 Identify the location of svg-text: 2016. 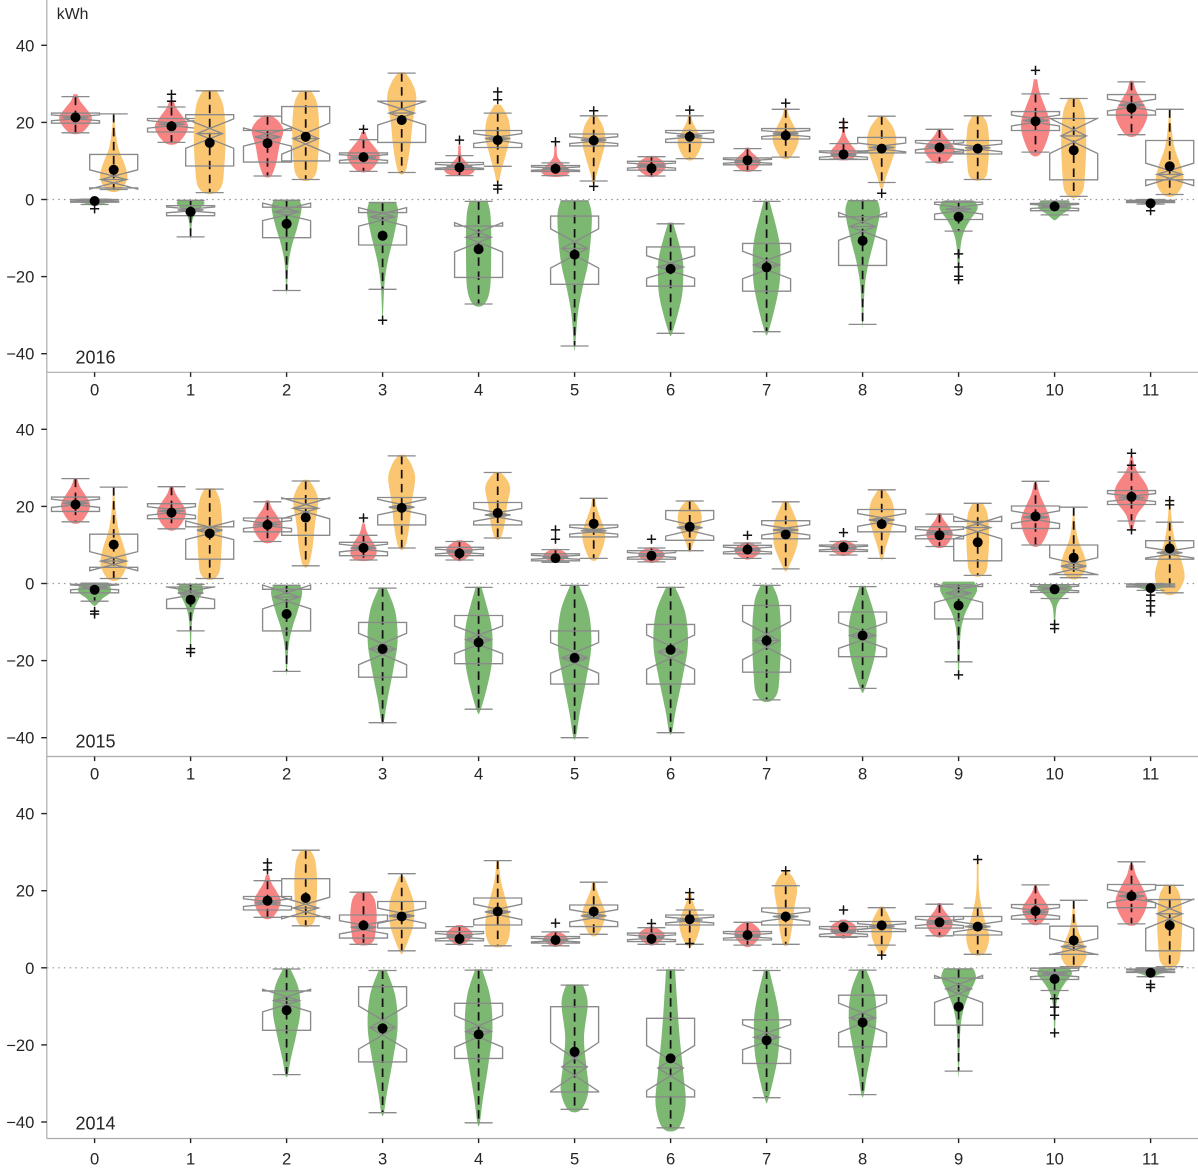
(96, 358).